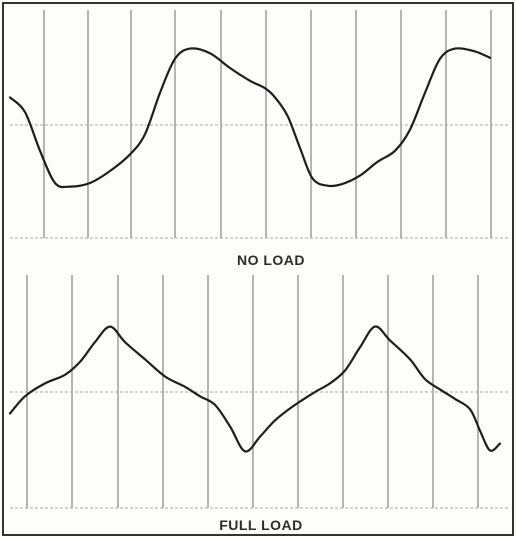 This screenshot has height=538, width=516. Describe the element at coordinates (271, 260) in the screenshot. I see `no-load-caption: NO LOAD` at that location.